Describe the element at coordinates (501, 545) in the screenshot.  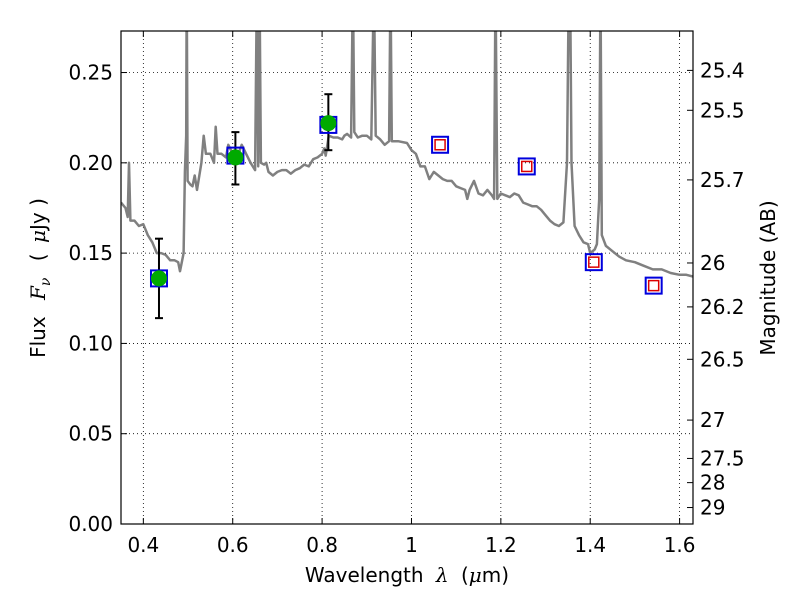
I see `x-tick-label: 1.2` at that location.